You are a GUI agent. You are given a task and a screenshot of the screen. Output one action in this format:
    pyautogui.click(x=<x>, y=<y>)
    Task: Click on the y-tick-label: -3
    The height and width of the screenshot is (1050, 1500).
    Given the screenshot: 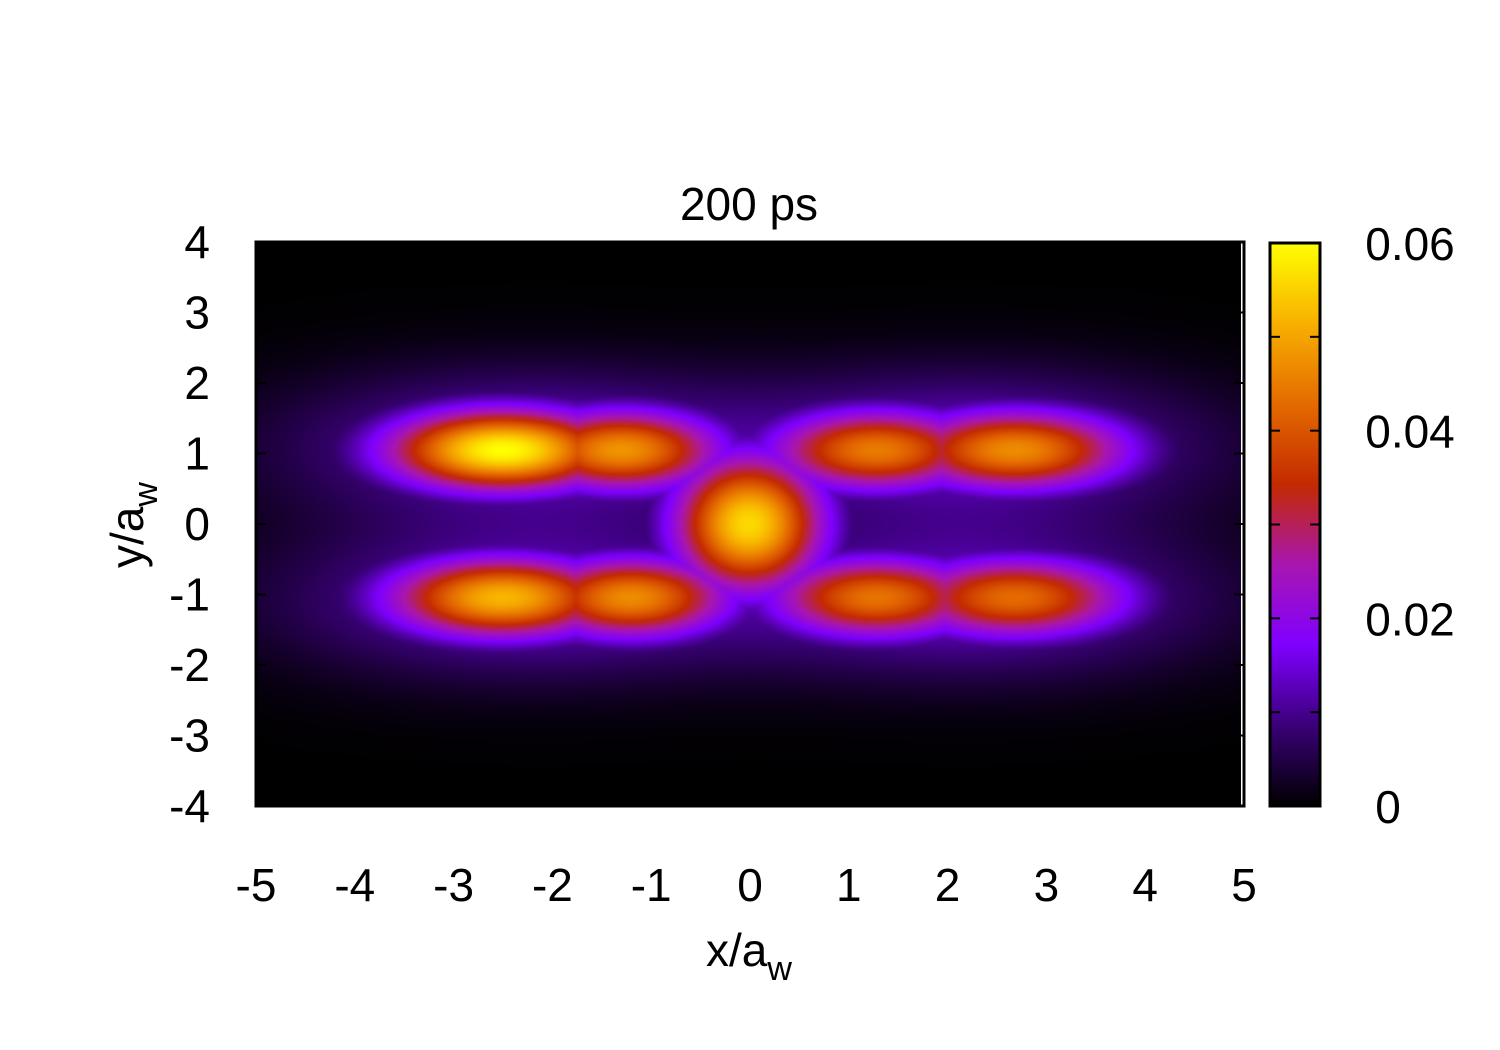 What is the action you would take?
    pyautogui.click(x=189, y=736)
    